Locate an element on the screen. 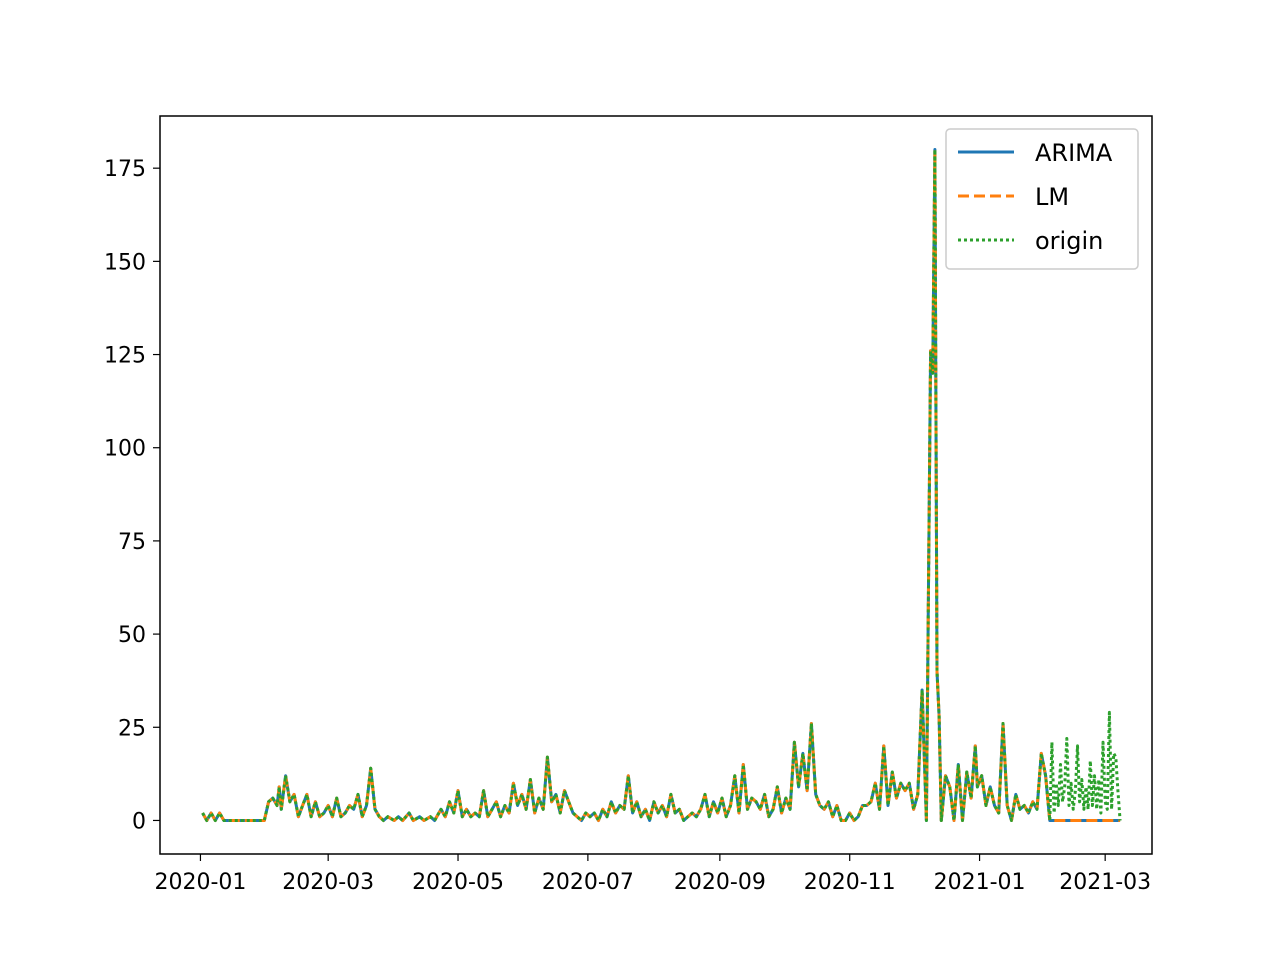 The width and height of the screenshot is (1280, 960). legend-label-origin: origin is located at coordinates (1069, 241).